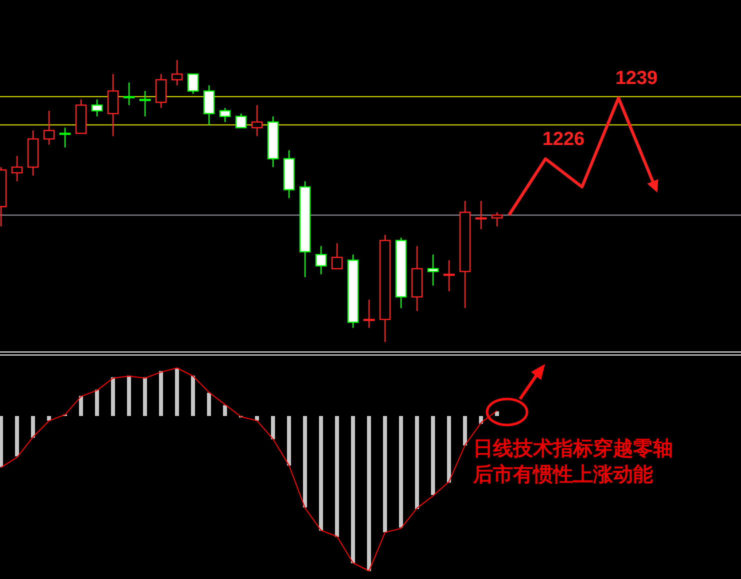 The image size is (741, 579). Describe the element at coordinates (563, 139) in the screenshot. I see `data-label: 1226` at that location.